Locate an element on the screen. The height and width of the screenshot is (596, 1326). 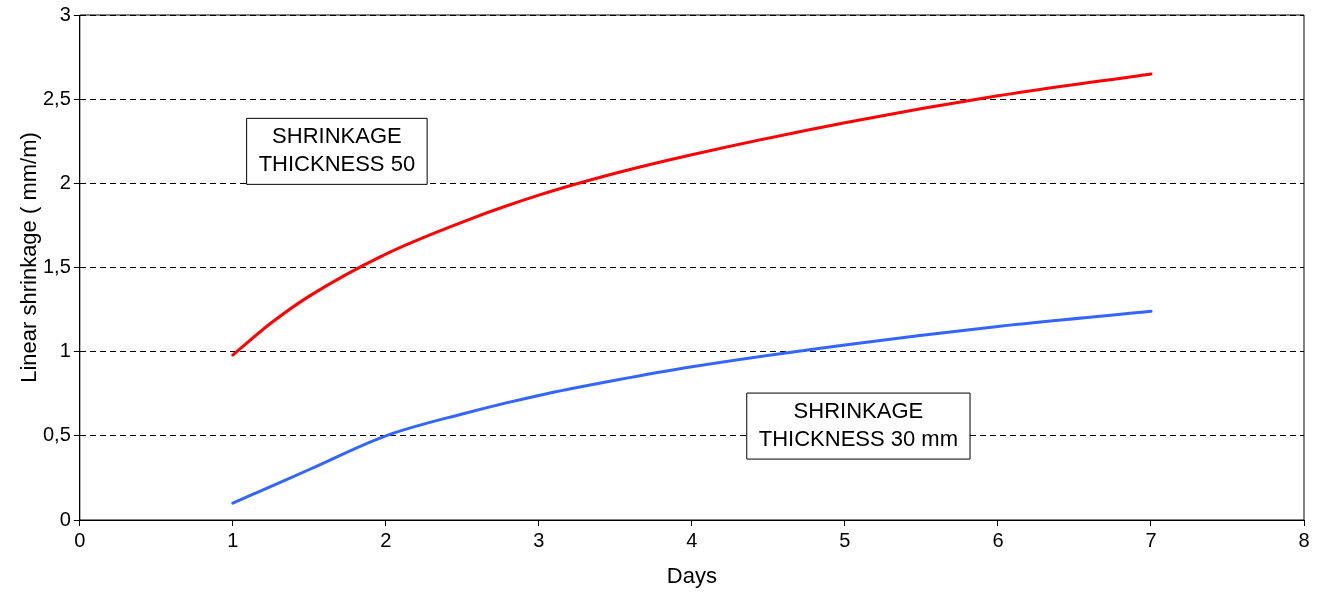
y-tick-label: 2,5 is located at coordinates (56, 97).